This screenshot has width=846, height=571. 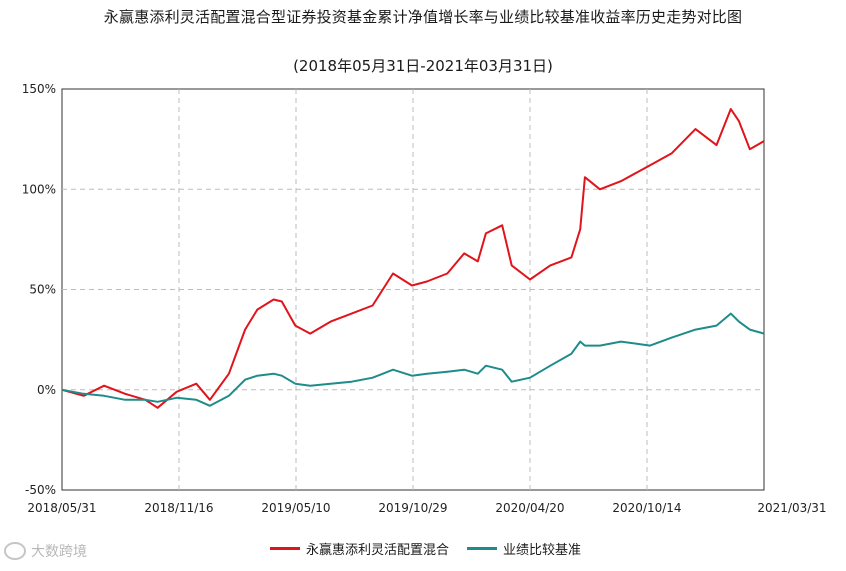 I want to click on legend-label-fund: 永赢惠添利灵活配置混合, so click(x=378, y=550).